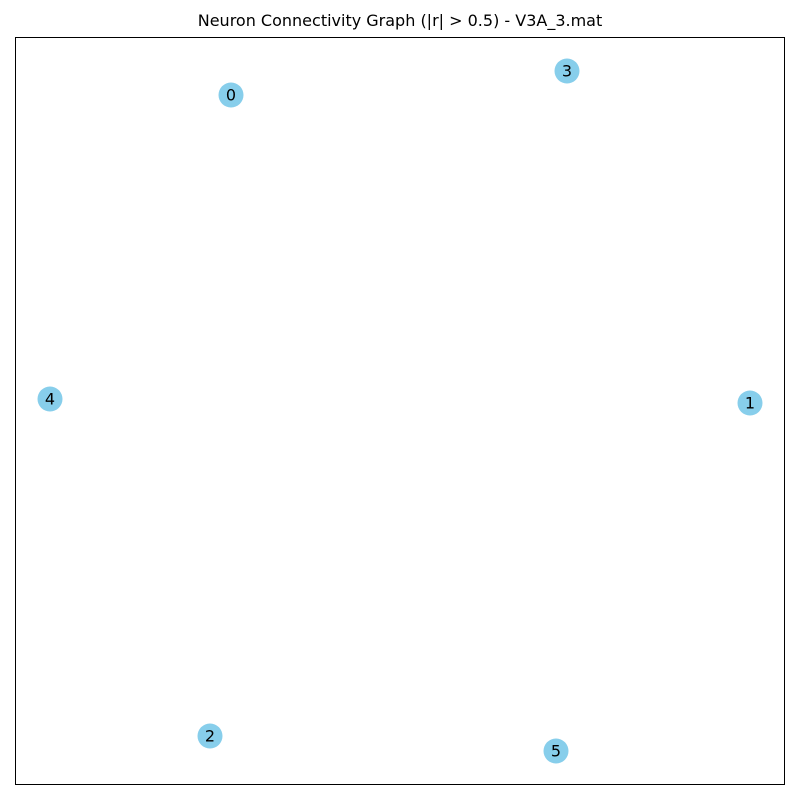 The height and width of the screenshot is (800, 800). I want to click on node-label: 3, so click(567, 71).